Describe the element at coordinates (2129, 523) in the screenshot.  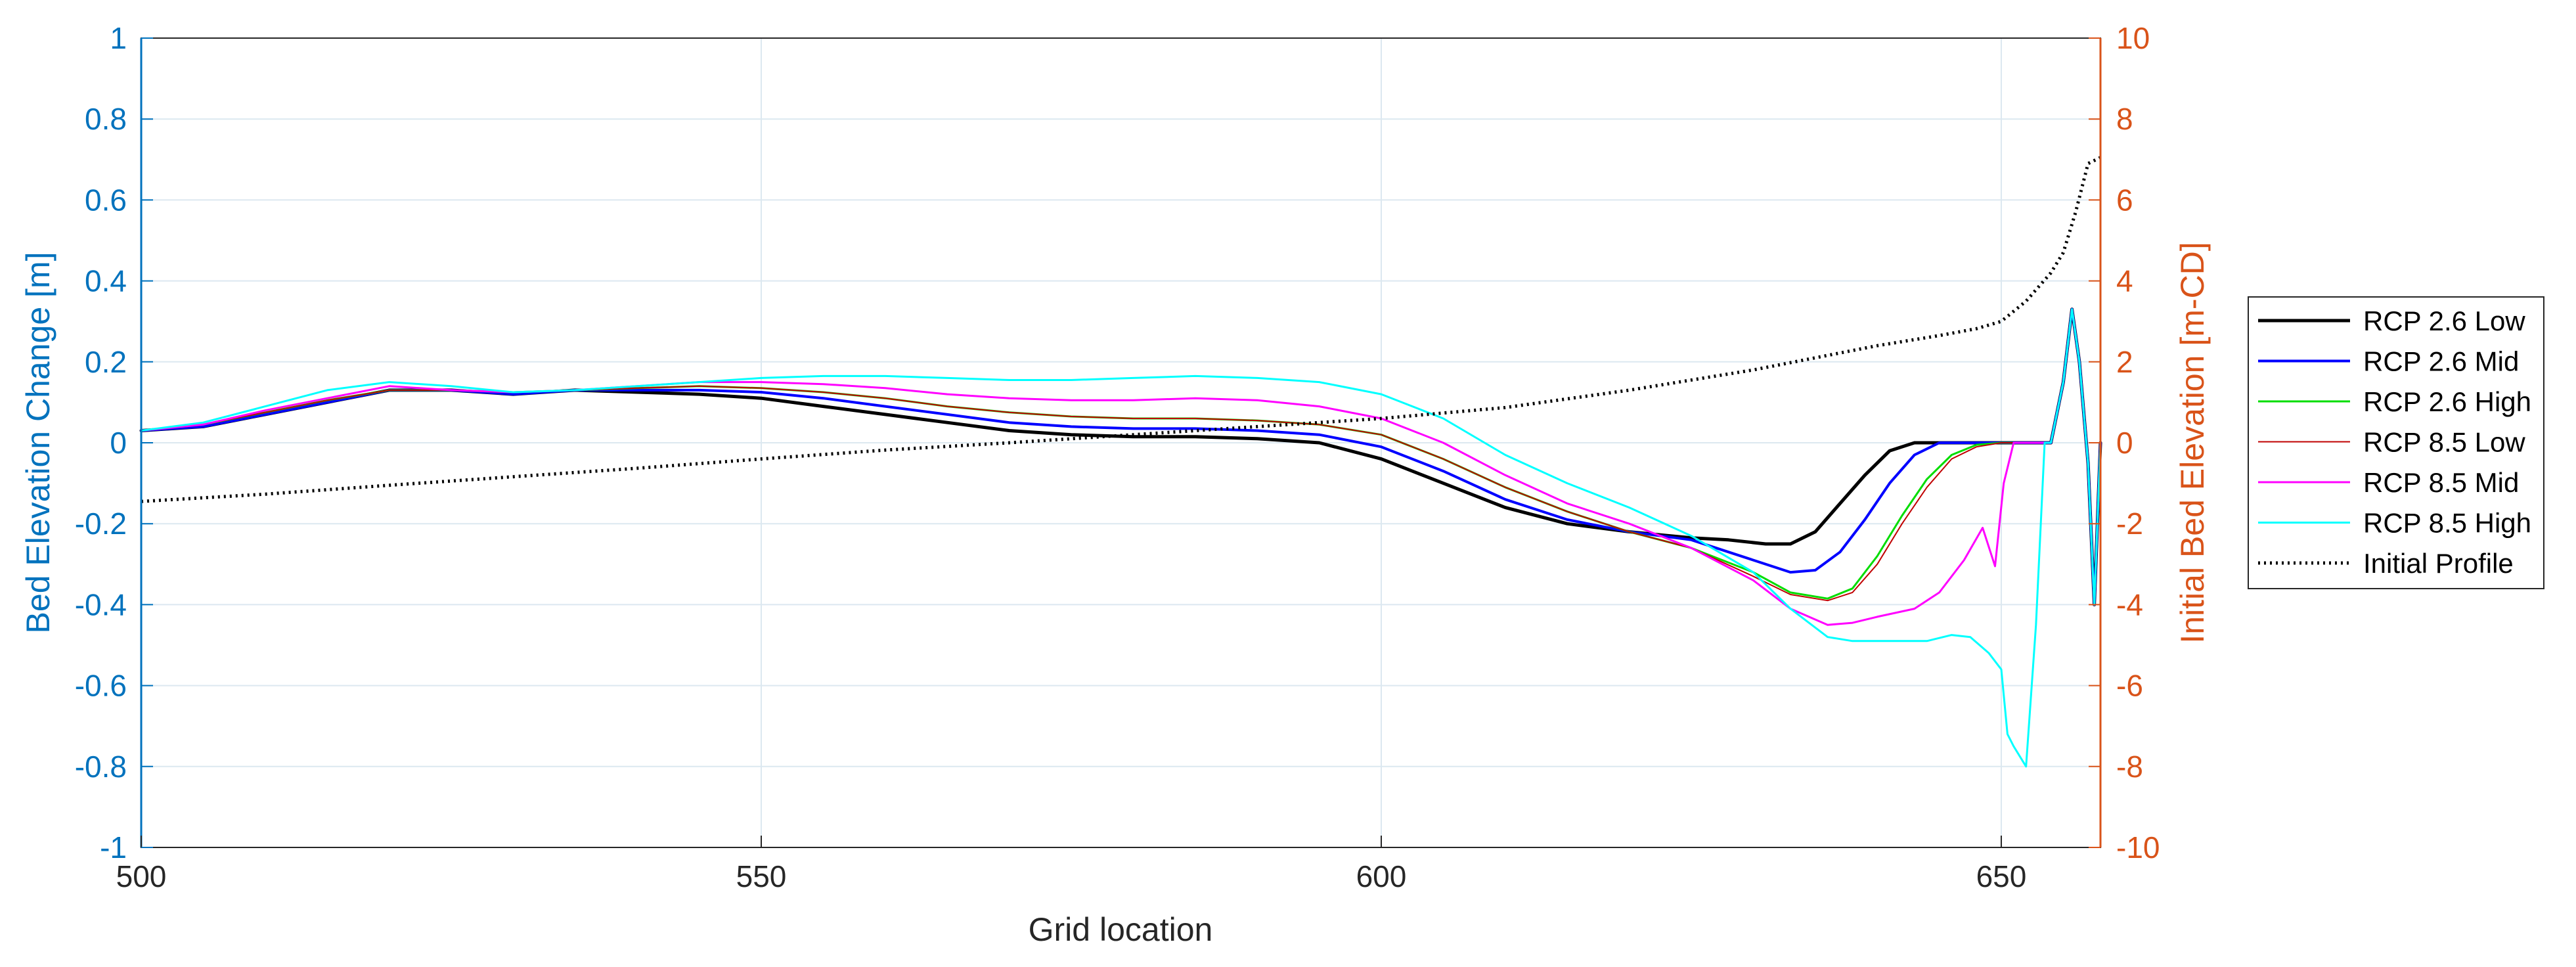
I see `right-y-tick-label: -2` at that location.